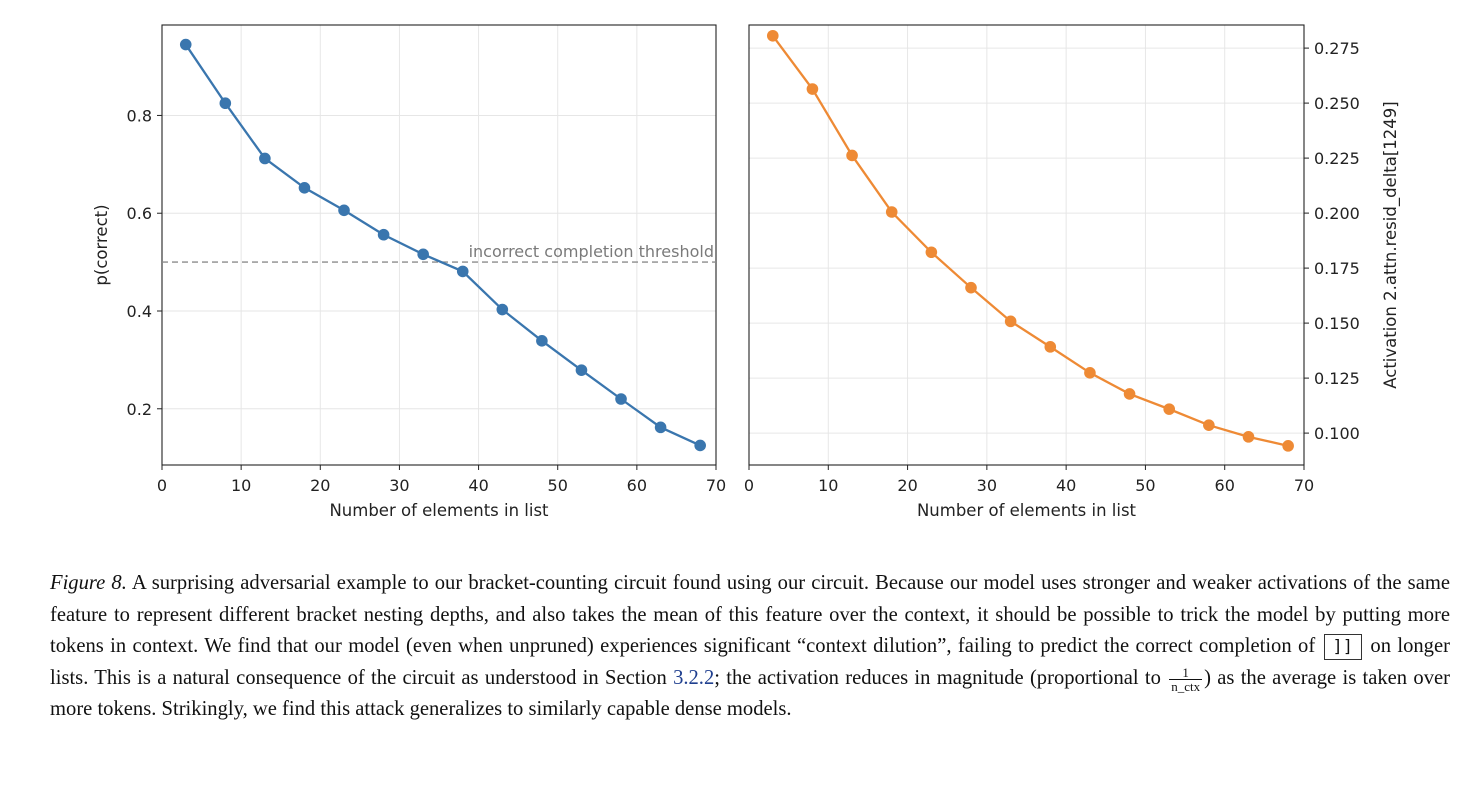  I want to click on left-xtick-label: 0, so click(162, 485).